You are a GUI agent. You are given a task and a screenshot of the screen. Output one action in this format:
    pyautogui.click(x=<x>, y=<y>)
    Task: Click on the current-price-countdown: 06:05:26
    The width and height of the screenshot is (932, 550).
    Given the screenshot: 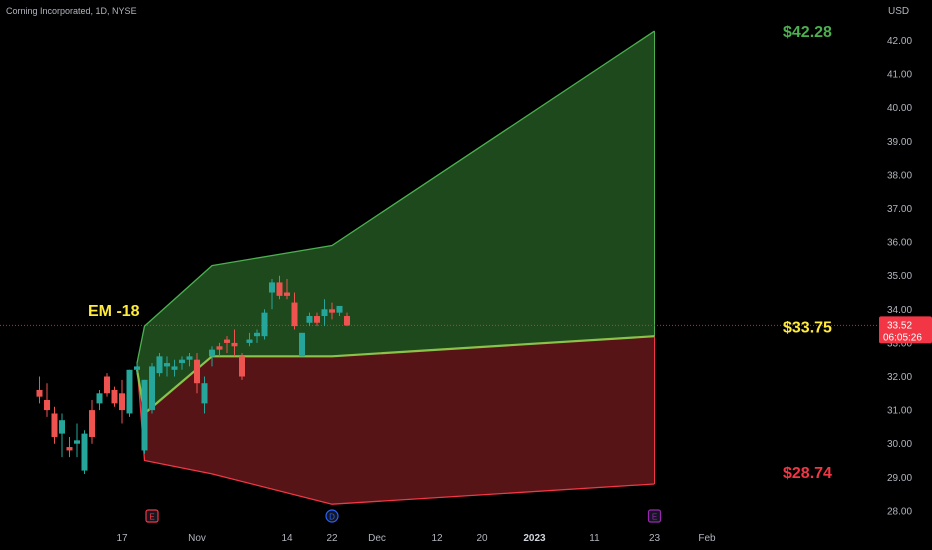 What is the action you would take?
    pyautogui.click(x=902, y=337)
    